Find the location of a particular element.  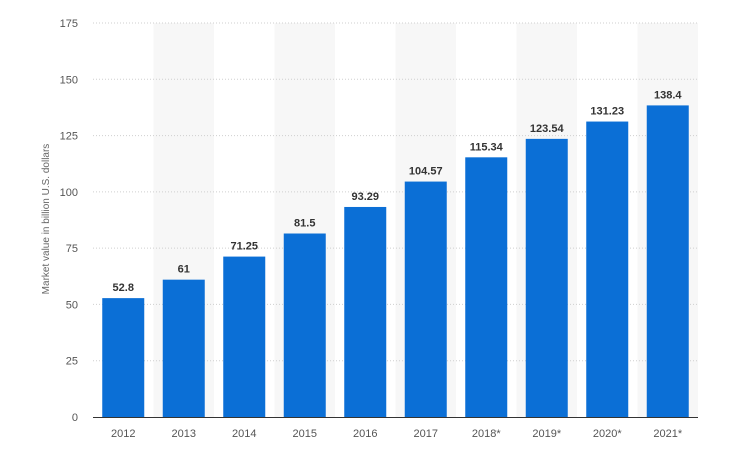

data-label-2019*: 123.54 is located at coordinates (547, 129).